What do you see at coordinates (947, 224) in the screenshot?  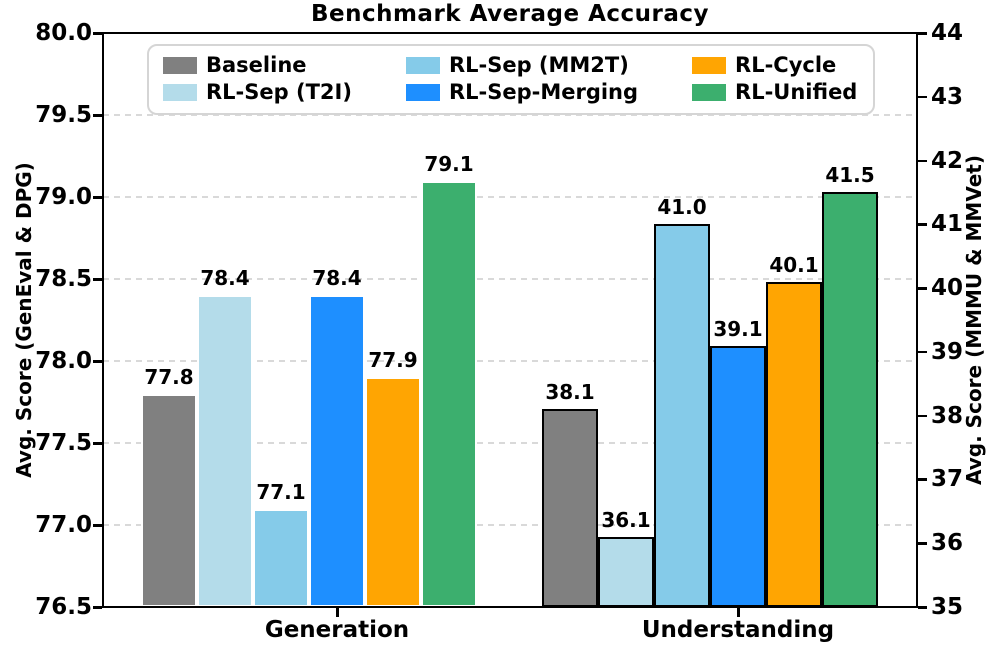 I see `right-tick-label: 41` at bounding box center [947, 224].